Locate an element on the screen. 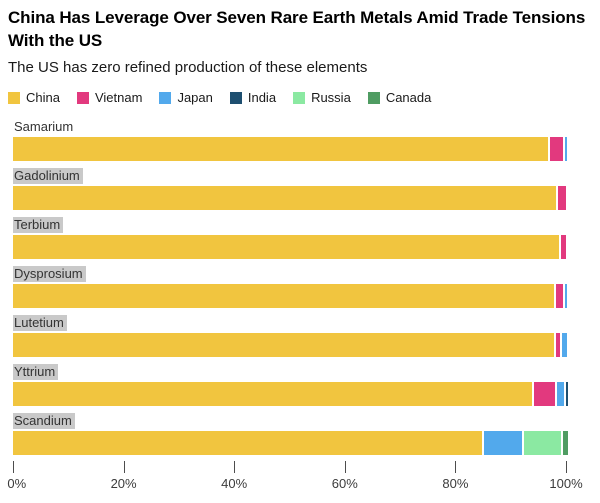  legend-item-china: China is located at coordinates (34, 98).